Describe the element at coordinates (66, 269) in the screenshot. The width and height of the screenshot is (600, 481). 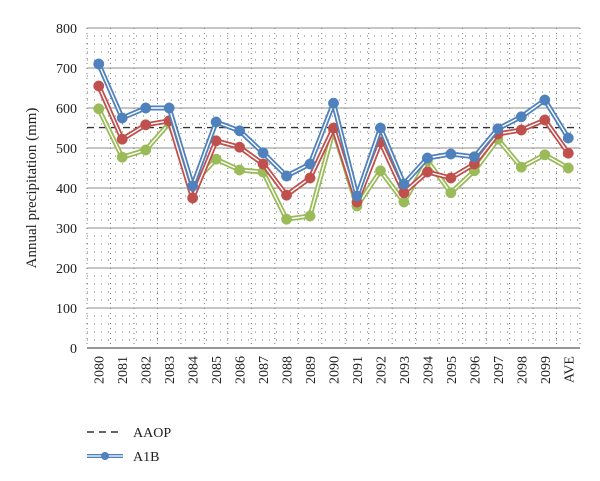
I see `y-tick-label: 200` at that location.